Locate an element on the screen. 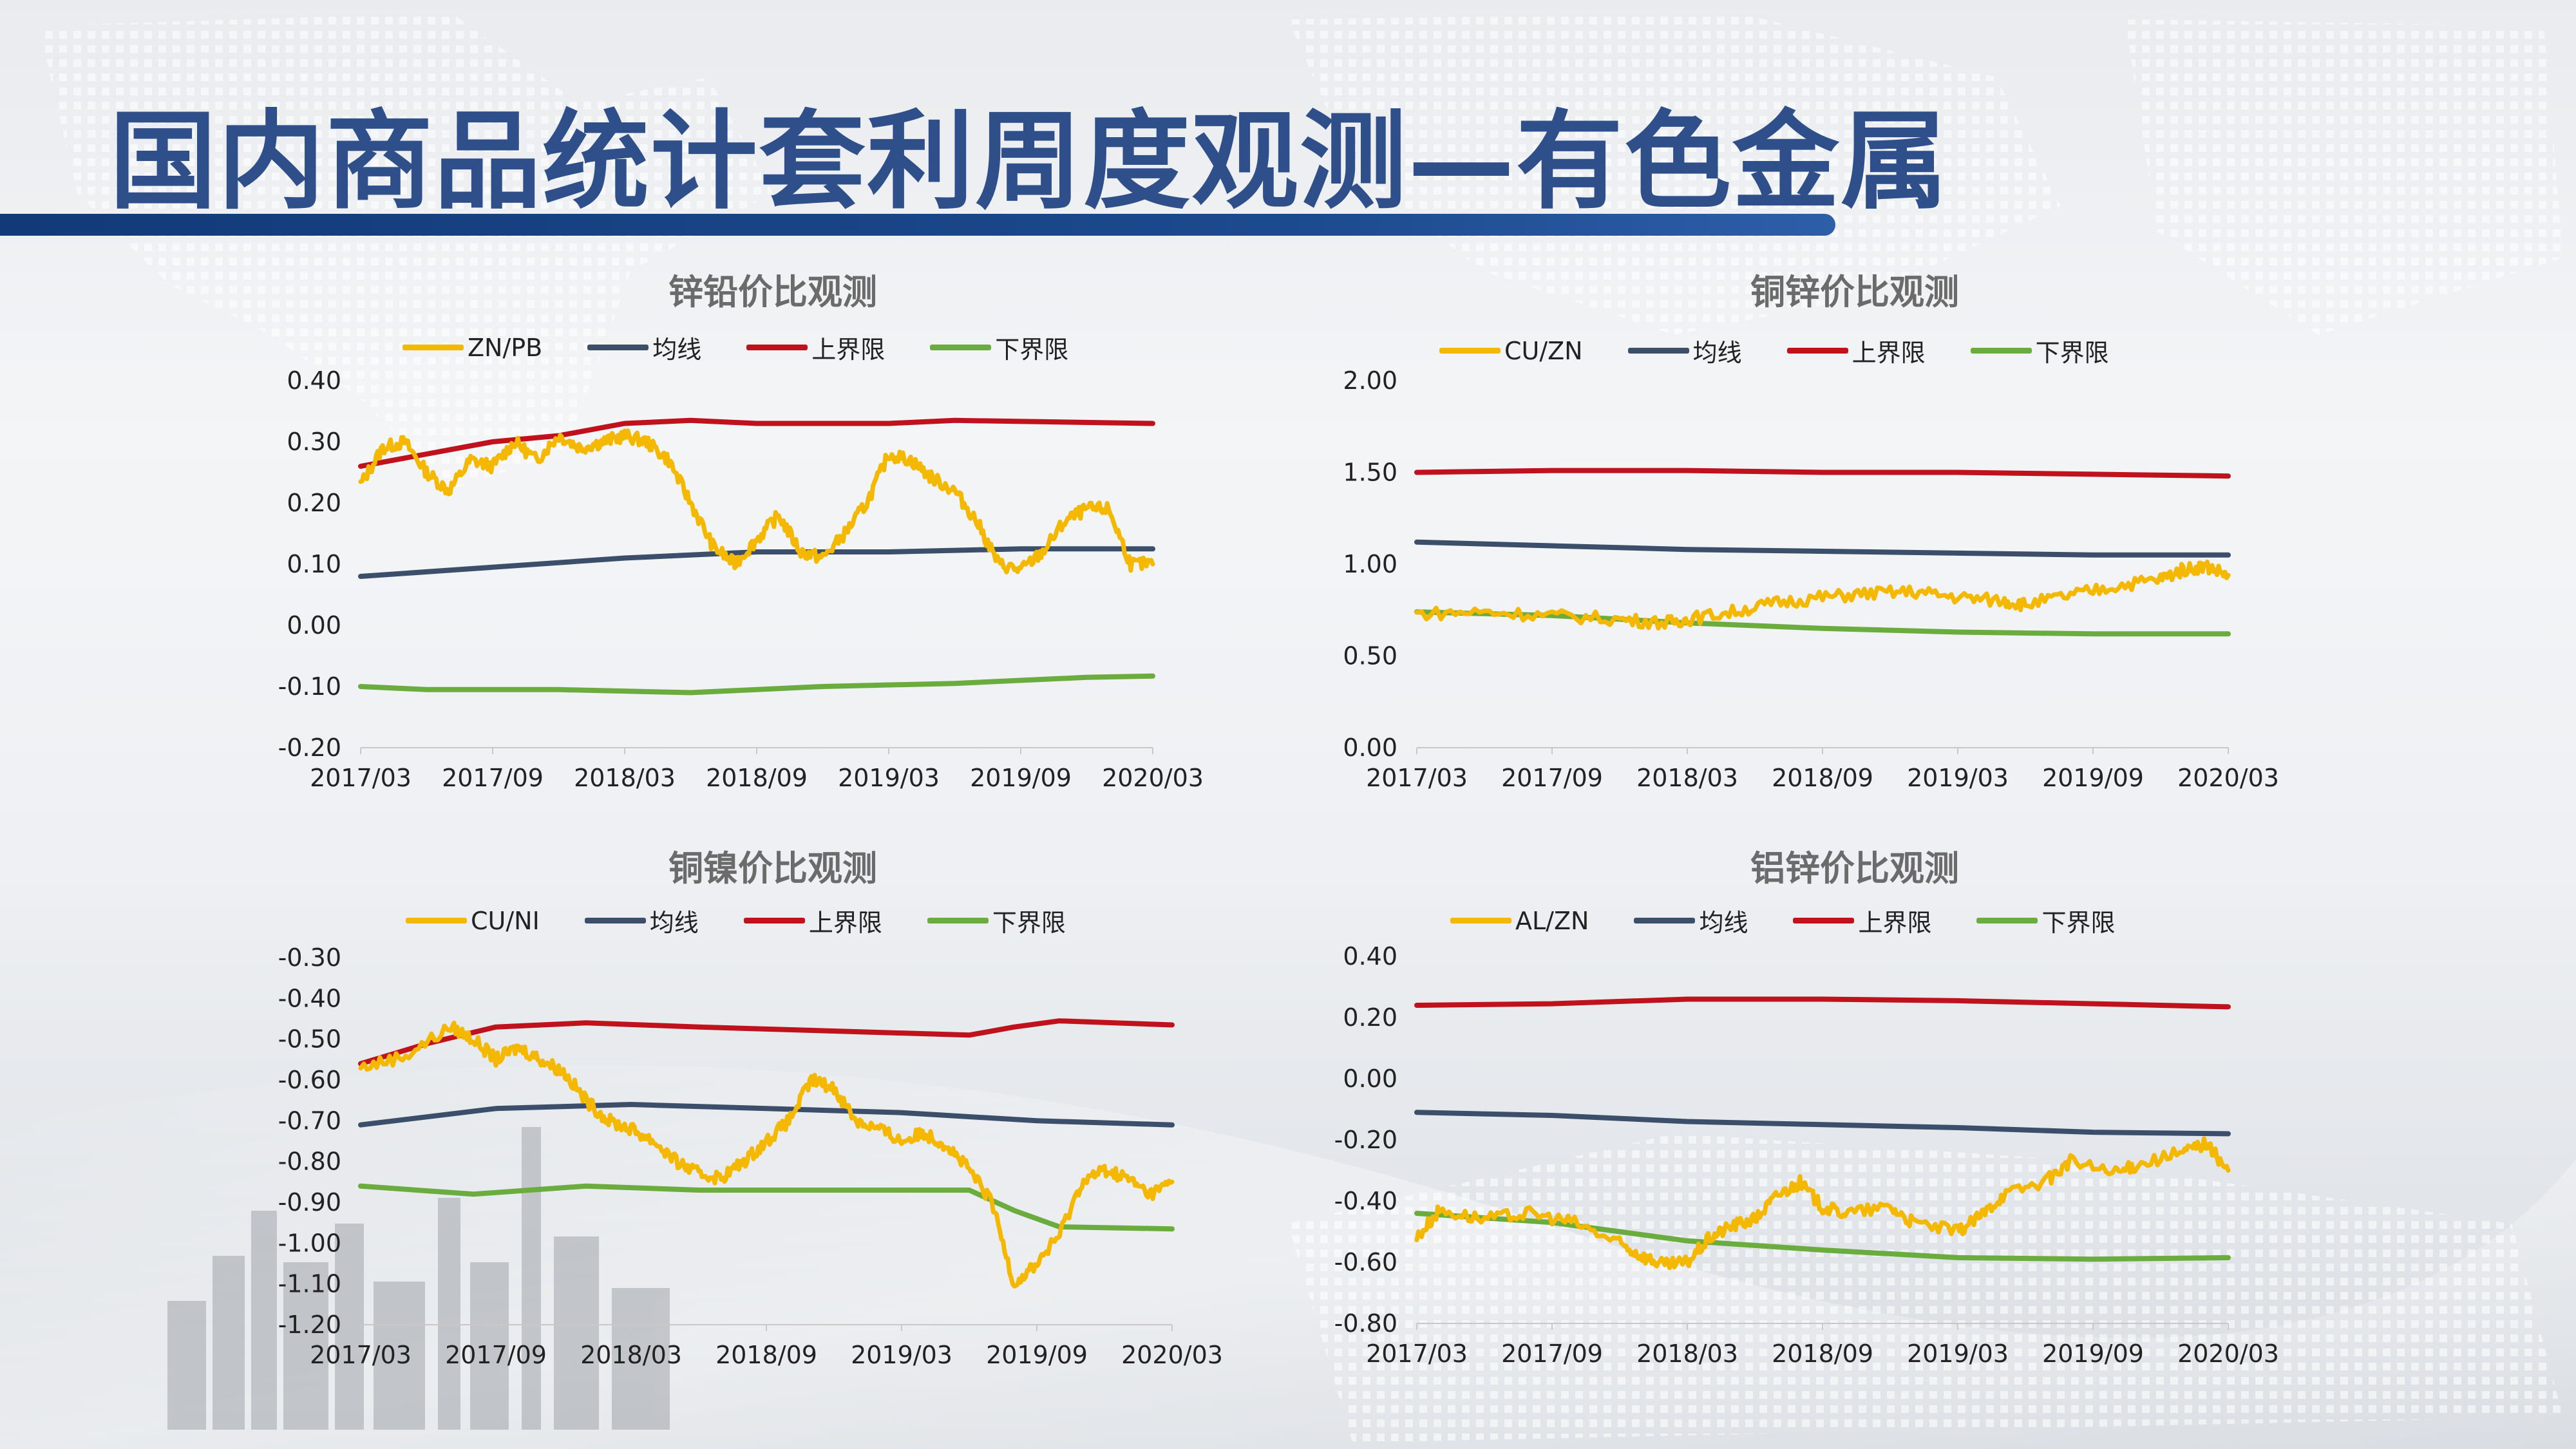 This screenshot has width=2576, height=1449. legend-item: AL/ZN is located at coordinates (1519, 921).